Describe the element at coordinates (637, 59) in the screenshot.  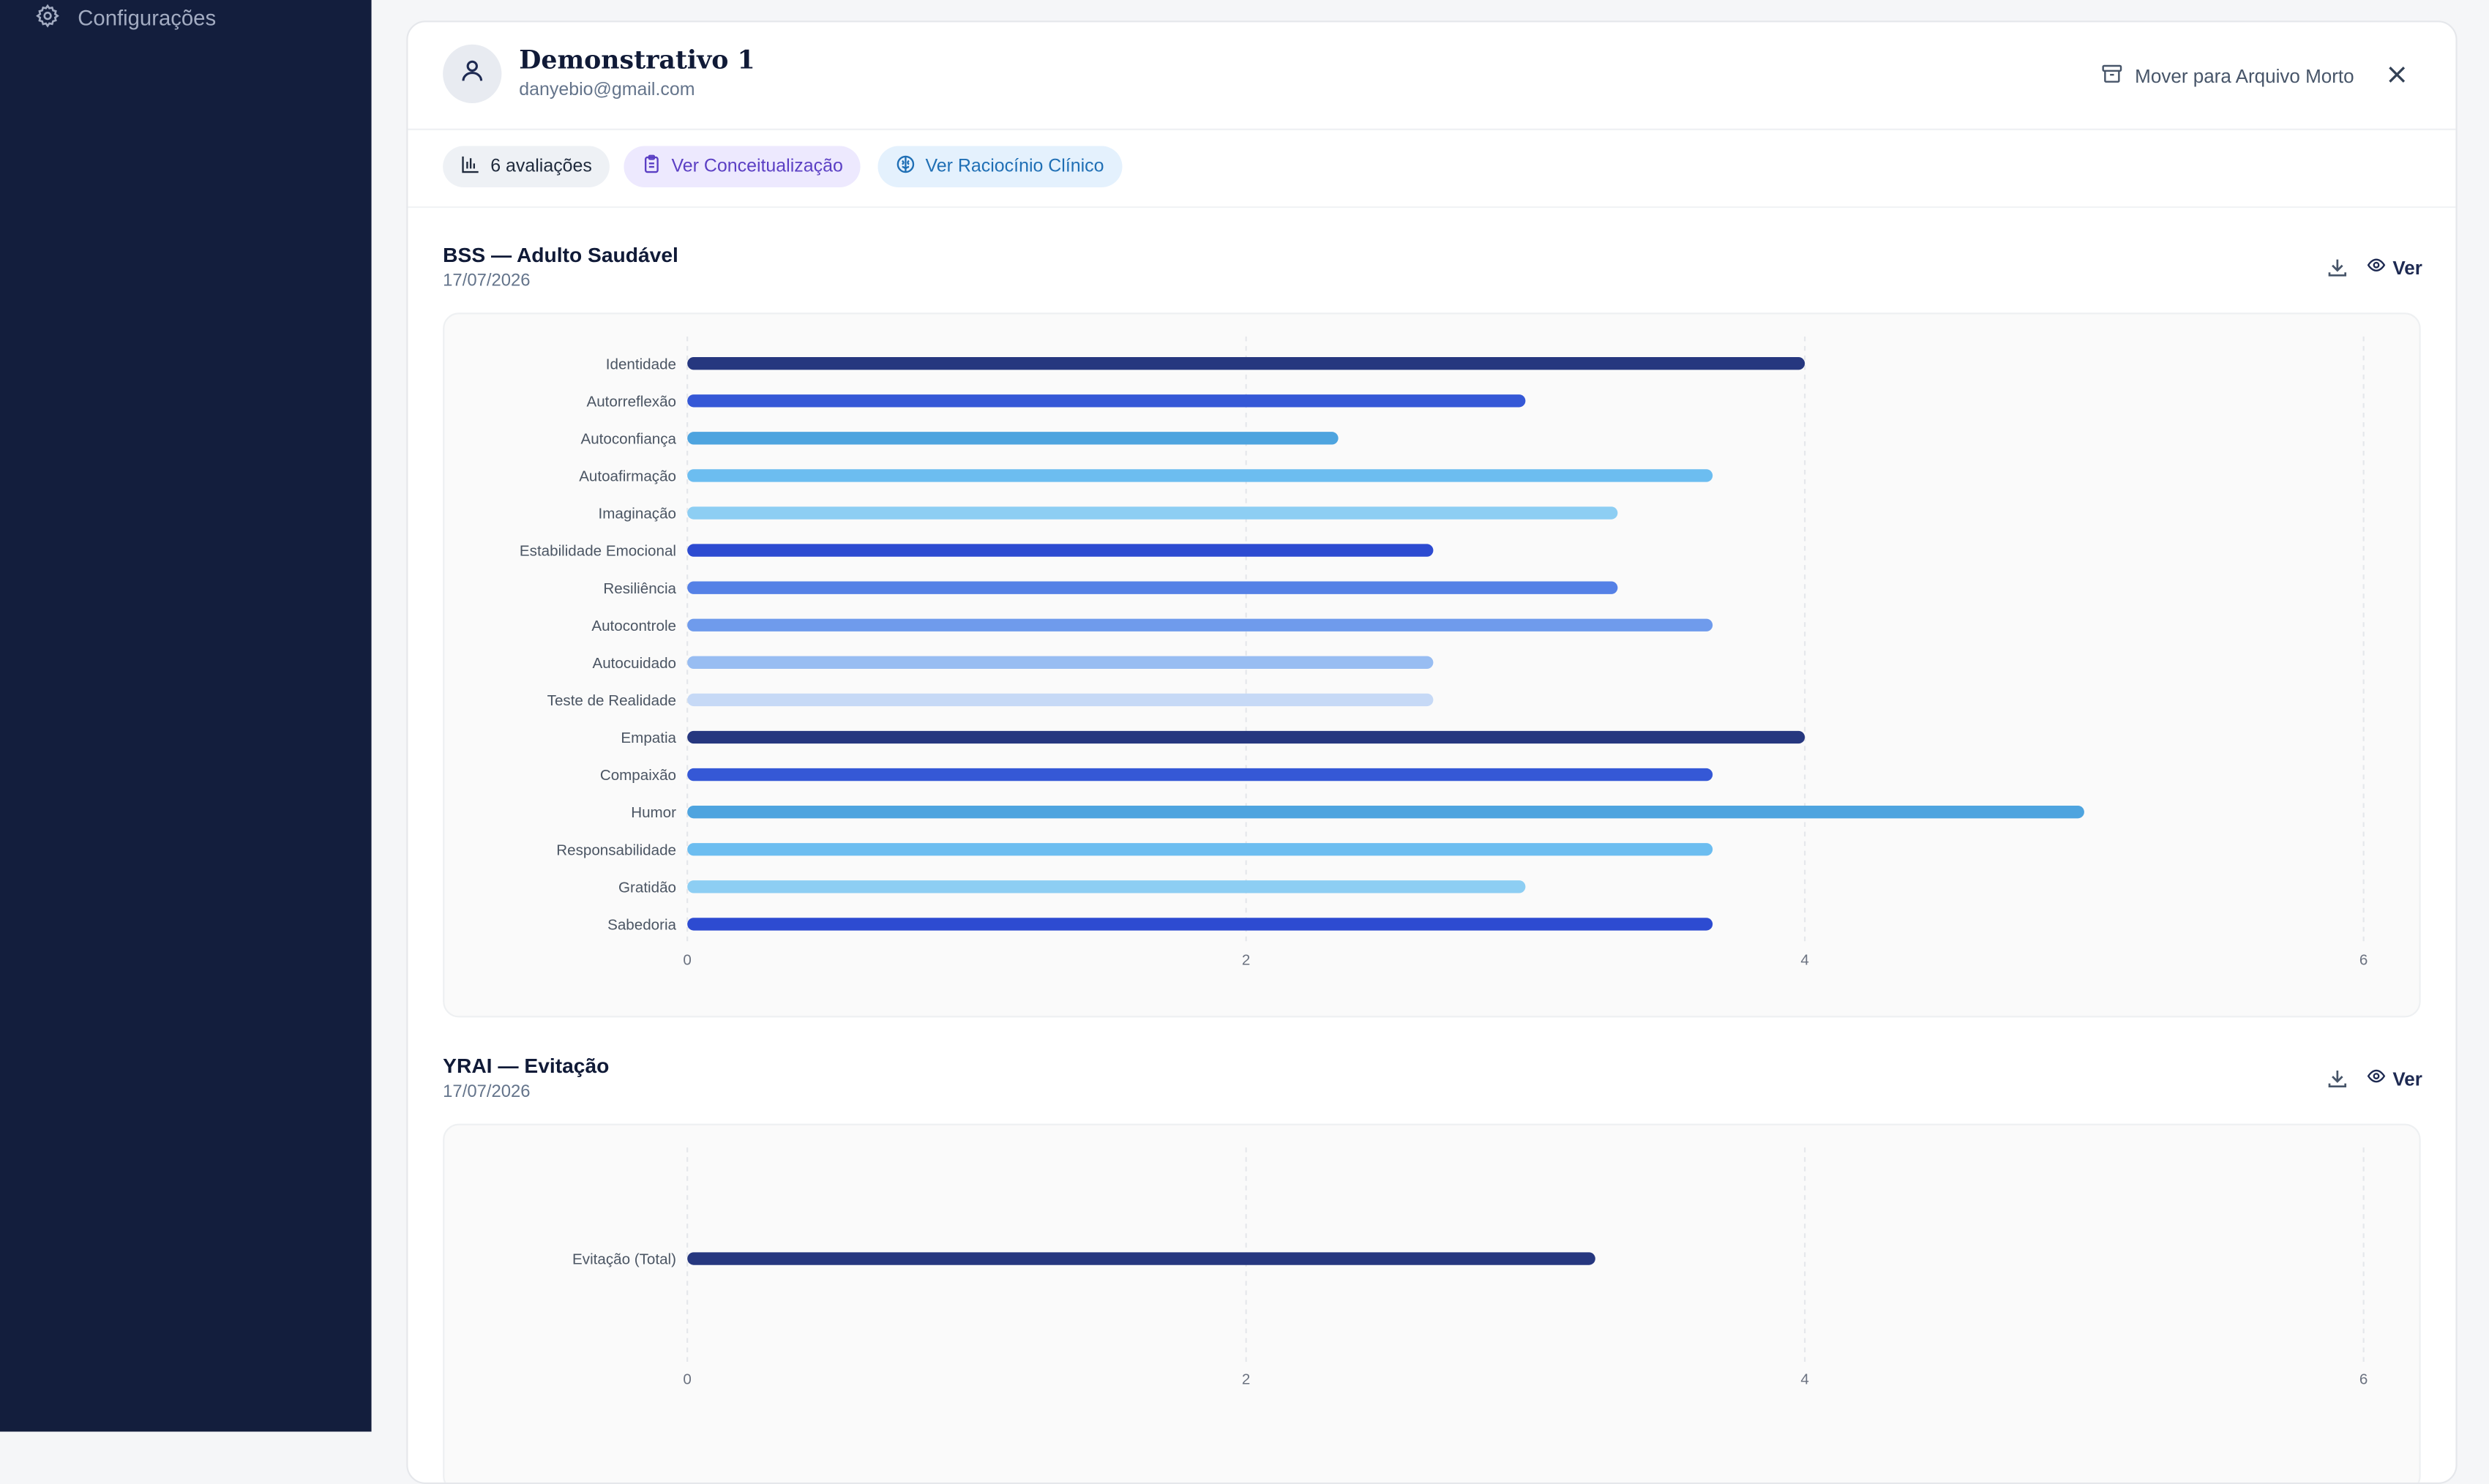
I see `patient-name: Demonstrativo 1` at that location.